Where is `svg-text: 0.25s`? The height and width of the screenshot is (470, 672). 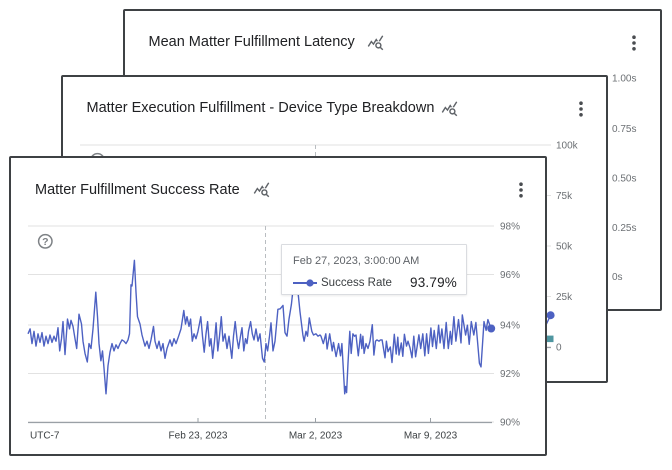 svg-text: 0.25s is located at coordinates (624, 227).